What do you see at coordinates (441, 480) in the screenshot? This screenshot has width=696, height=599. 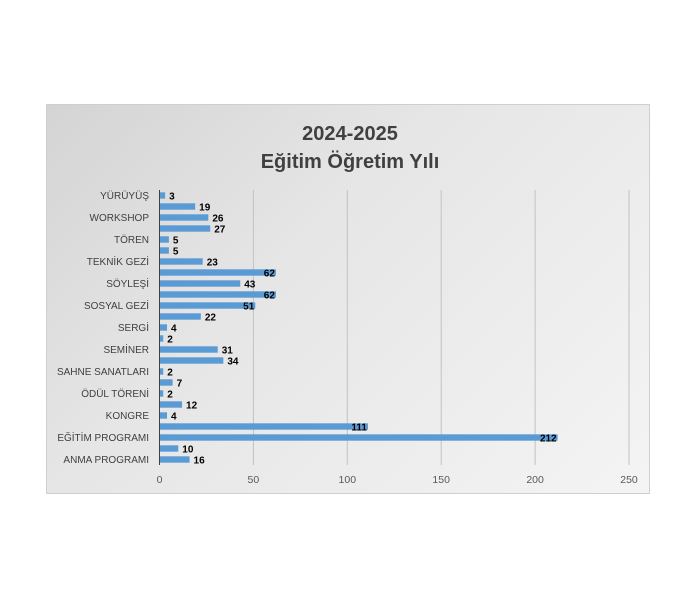 I see `x-tick-label: 150` at bounding box center [441, 480].